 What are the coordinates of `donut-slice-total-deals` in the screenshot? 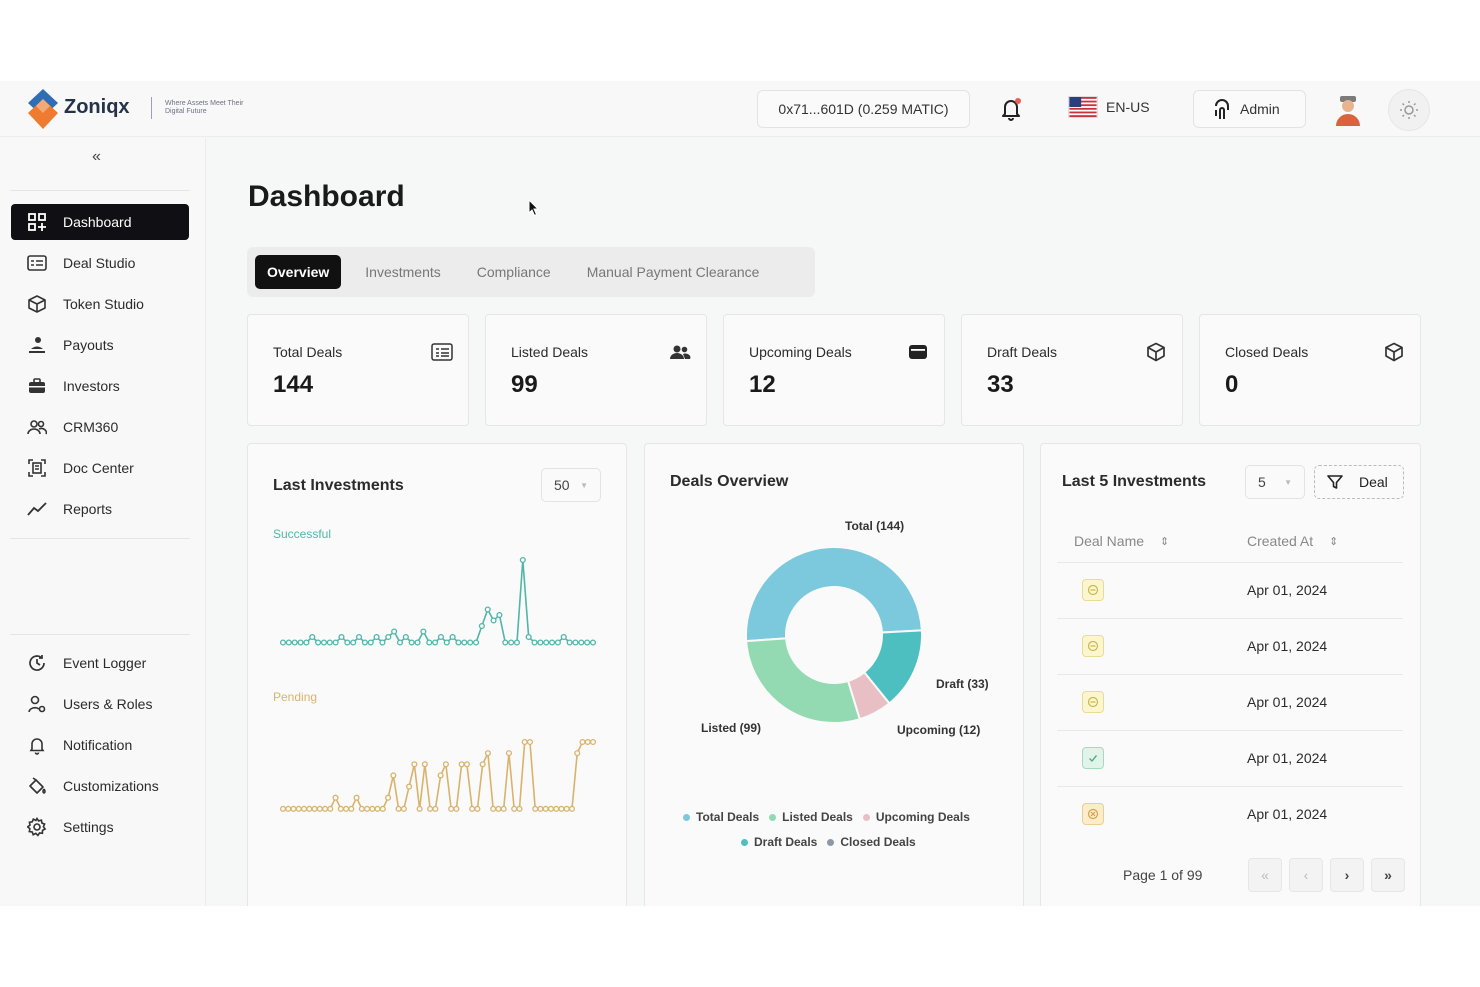 It's located at (834, 594).